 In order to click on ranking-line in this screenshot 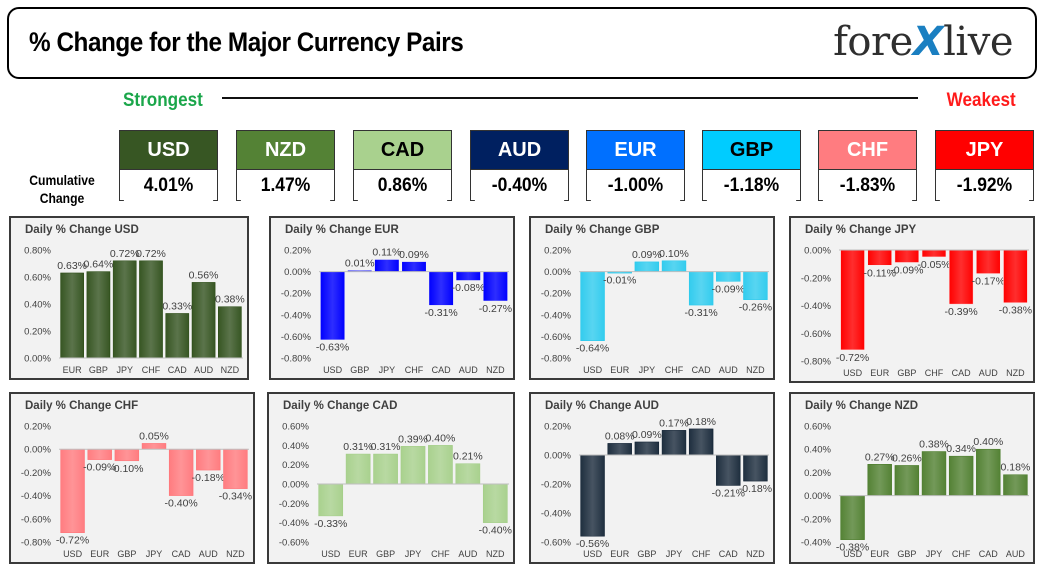, I will do `click(570, 98)`.